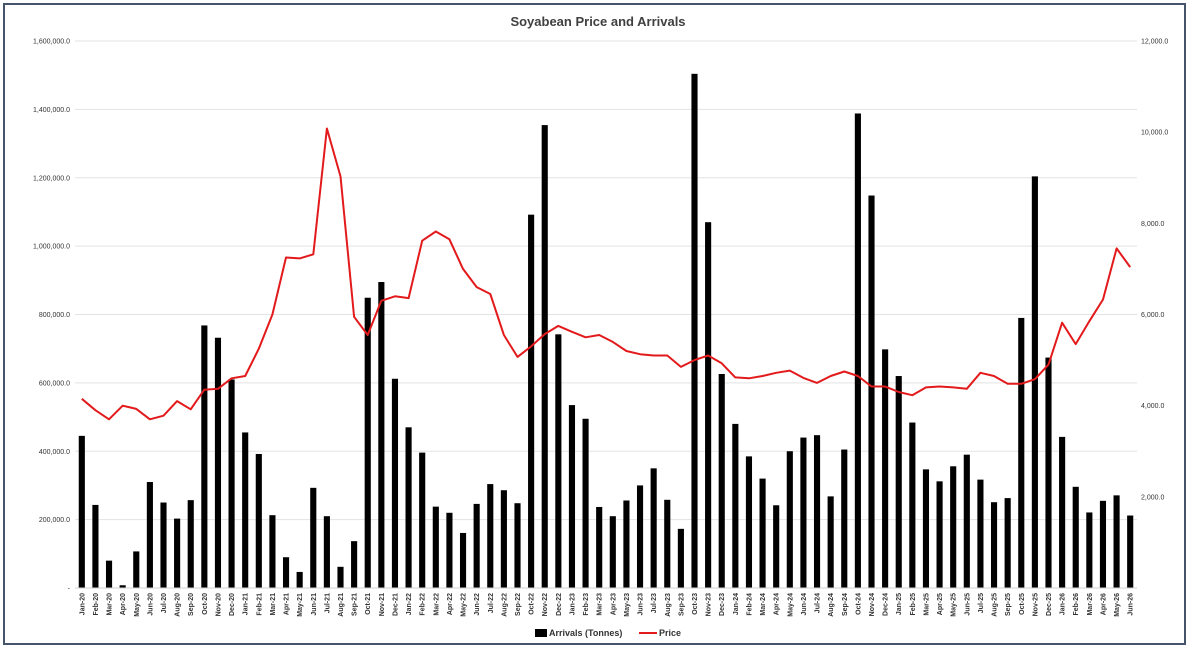 Image resolution: width=1191 pixels, height=647 pixels. Describe the element at coordinates (1035, 604) in the screenshot. I see `x-axis-tick-label: Nov-25` at that location.